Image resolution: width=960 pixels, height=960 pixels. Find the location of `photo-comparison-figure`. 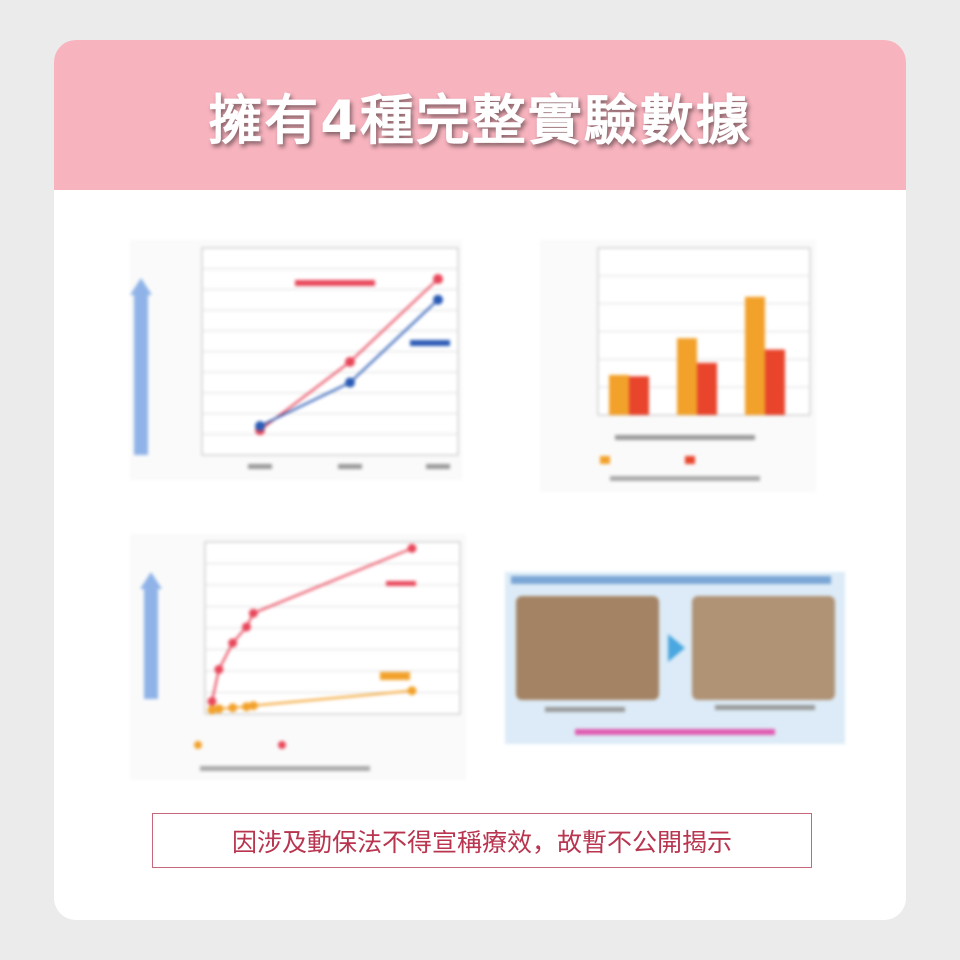

photo-comparison-figure is located at coordinates (675, 658).